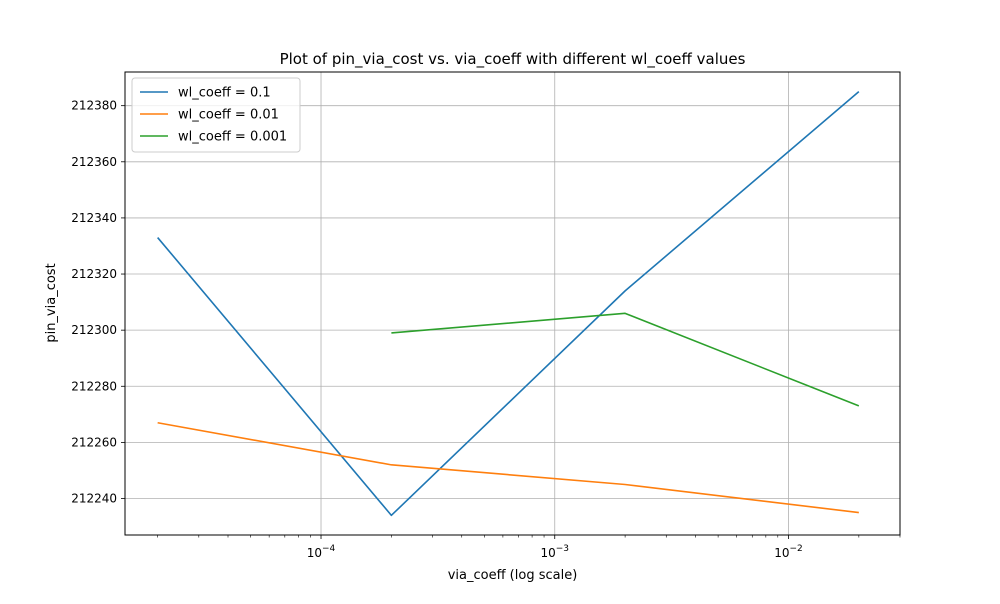  What do you see at coordinates (513, 575) in the screenshot?
I see `x-axis-label: via_coeff (log scale)` at bounding box center [513, 575].